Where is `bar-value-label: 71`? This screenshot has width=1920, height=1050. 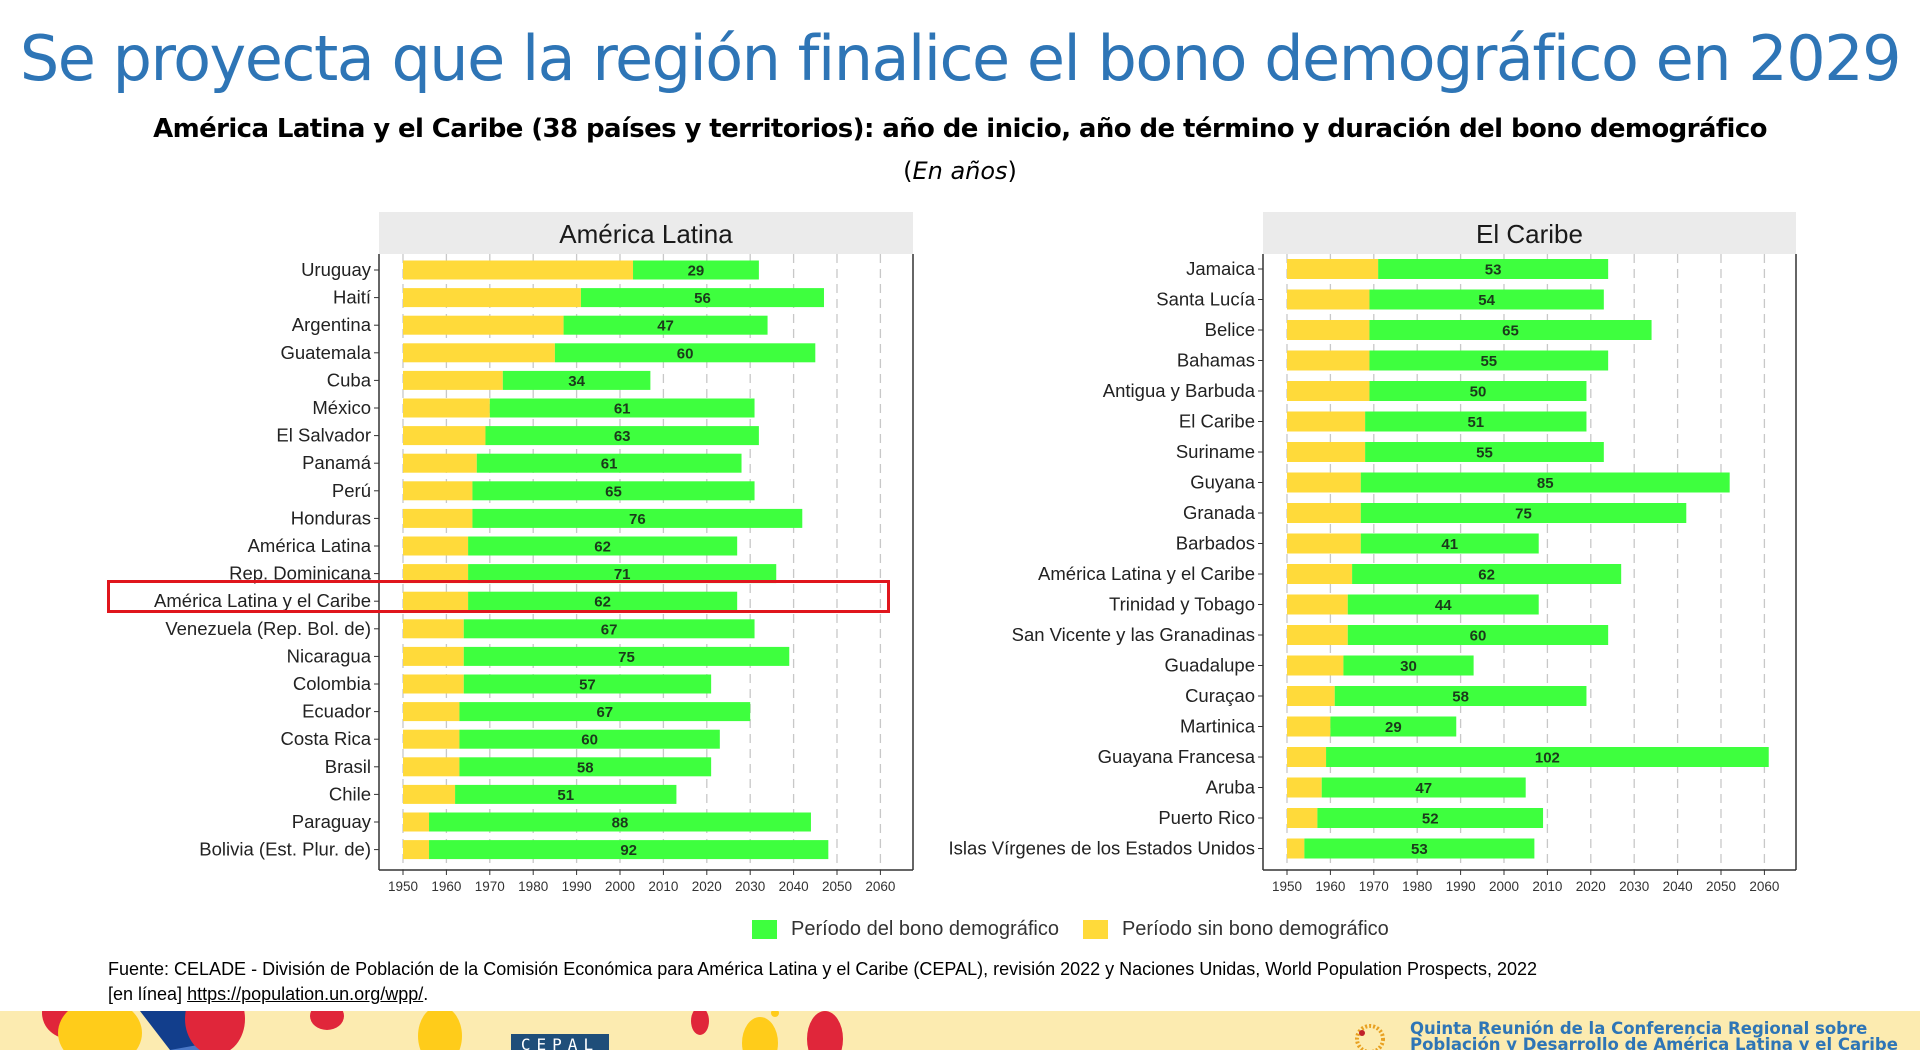
bar-value-label: 71 is located at coordinates (622, 574).